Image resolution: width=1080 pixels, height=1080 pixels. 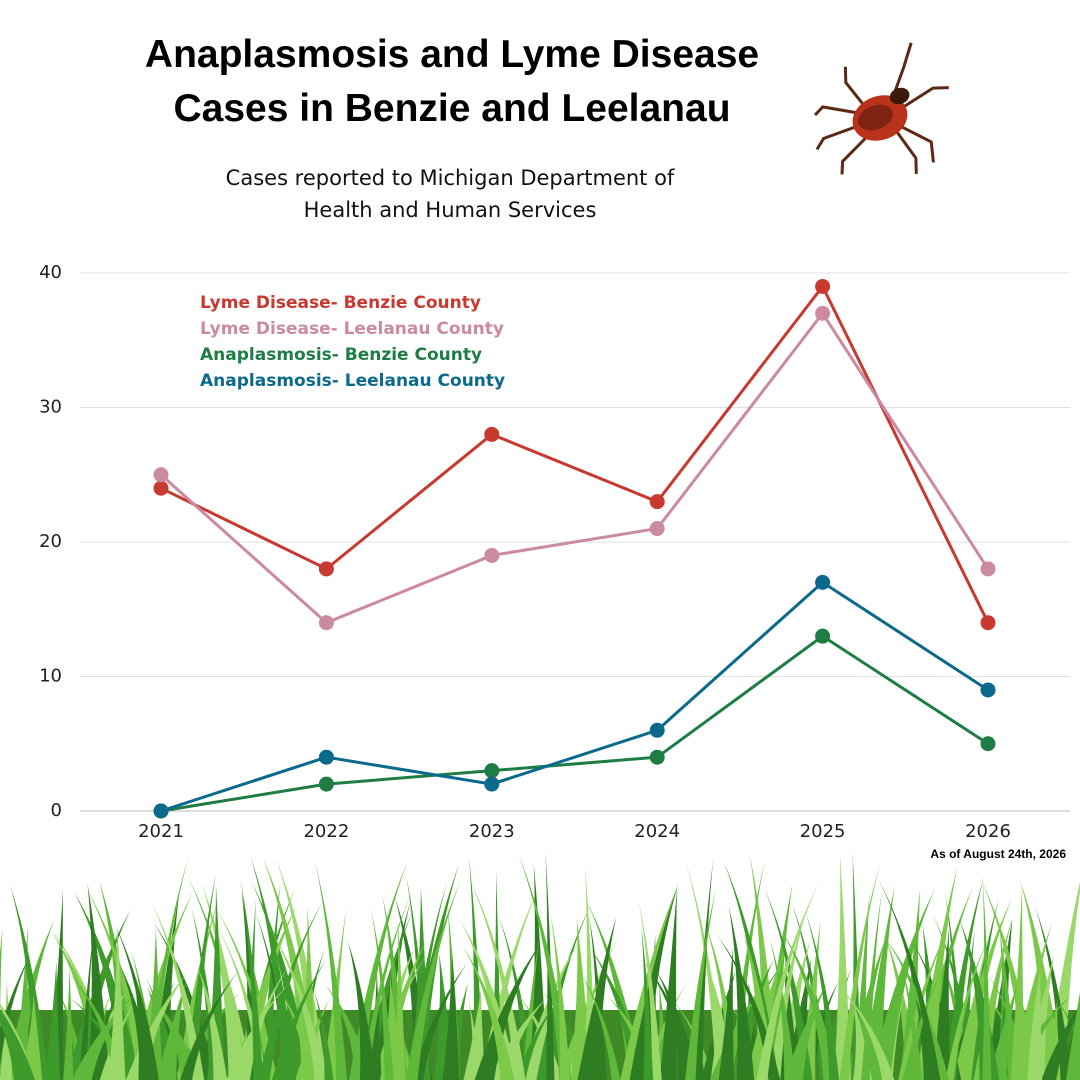 What do you see at coordinates (998, 854) in the screenshot?
I see `annotation: As of August 24th, 2026` at bounding box center [998, 854].